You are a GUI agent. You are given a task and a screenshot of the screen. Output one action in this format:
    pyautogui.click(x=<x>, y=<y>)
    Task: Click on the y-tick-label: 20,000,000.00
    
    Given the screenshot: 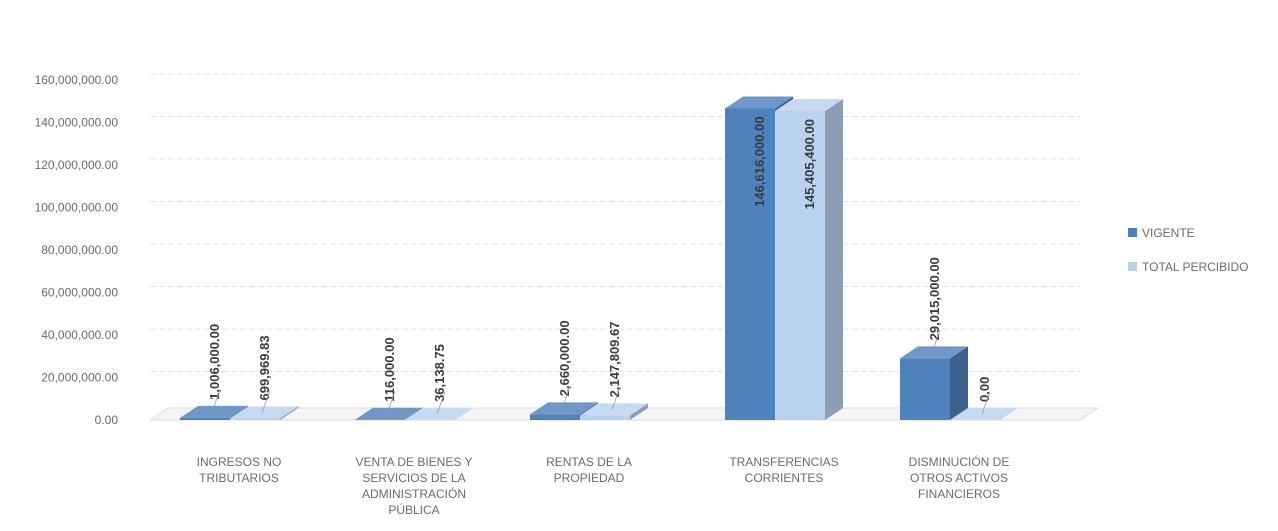 What is the action you would take?
    pyautogui.click(x=79, y=378)
    